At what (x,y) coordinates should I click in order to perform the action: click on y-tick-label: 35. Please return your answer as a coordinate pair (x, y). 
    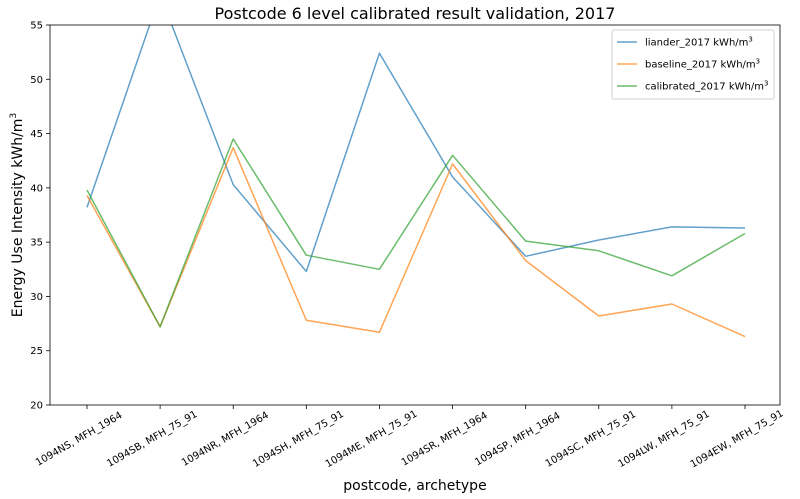
    Looking at the image, I should click on (36, 243).